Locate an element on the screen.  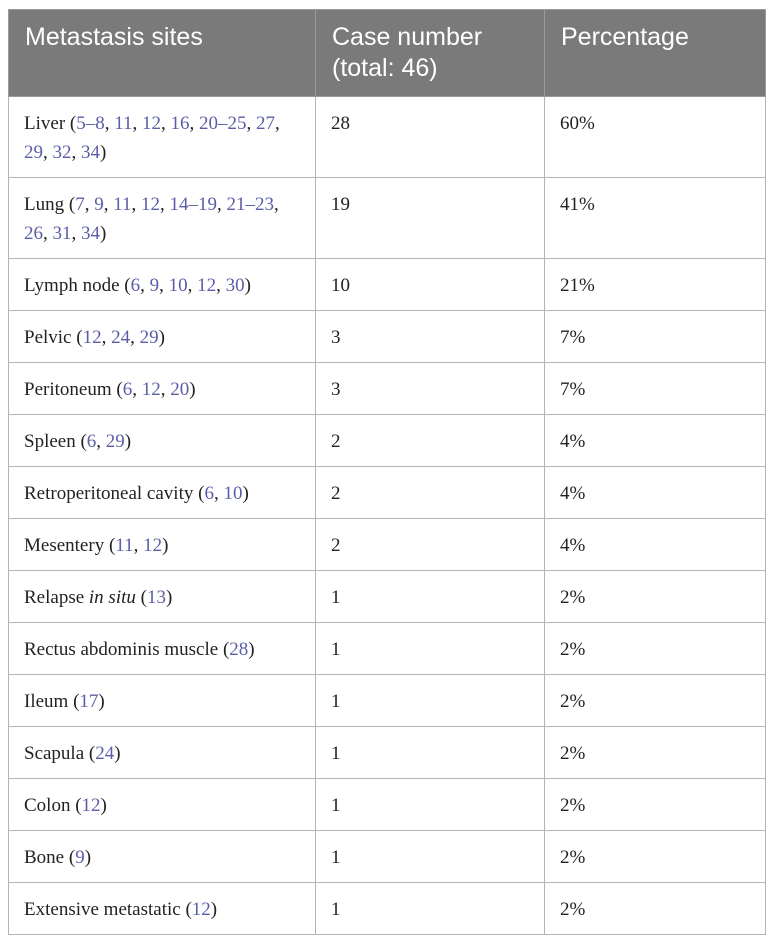
site-name: Bone is located at coordinates (44, 857).